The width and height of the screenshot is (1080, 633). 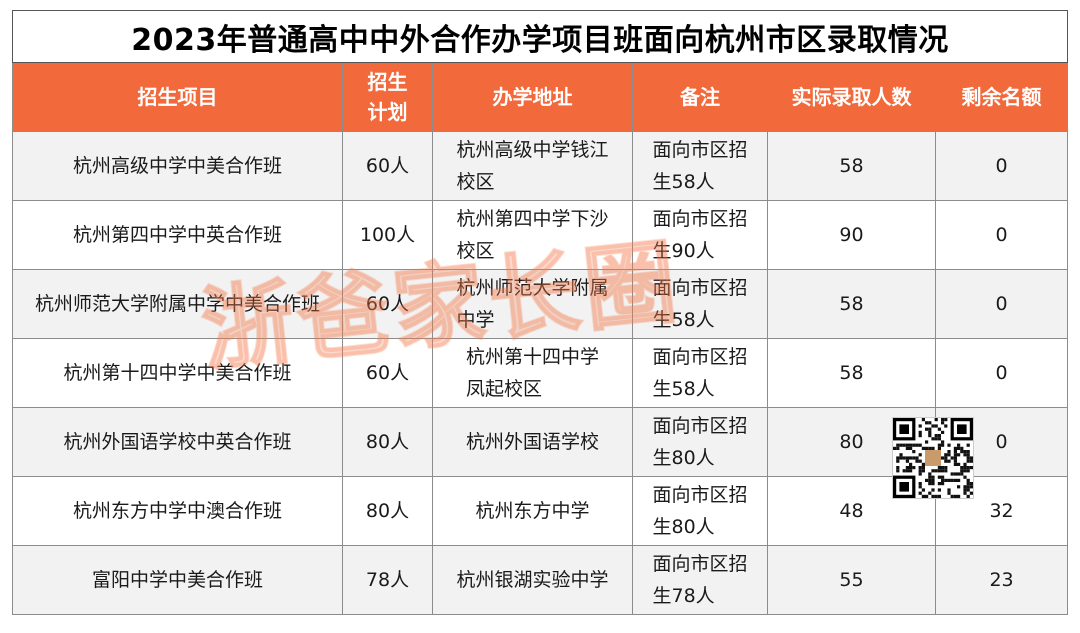 I want to click on header-admitted: 实际录取人数, so click(x=851, y=97).